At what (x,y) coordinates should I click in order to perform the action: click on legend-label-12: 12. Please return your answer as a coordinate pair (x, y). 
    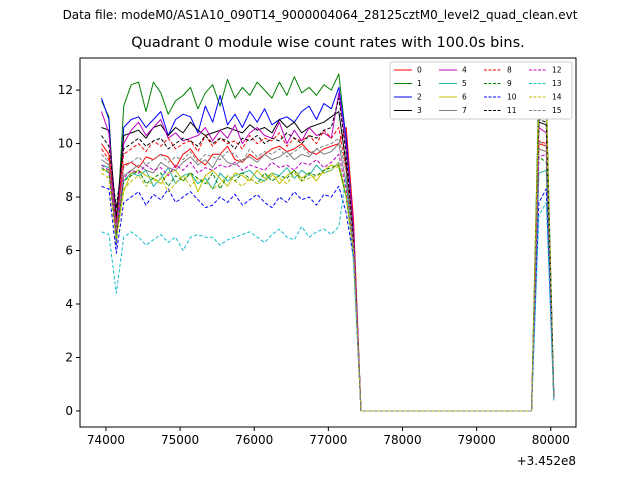
    Looking at the image, I should click on (557, 70).